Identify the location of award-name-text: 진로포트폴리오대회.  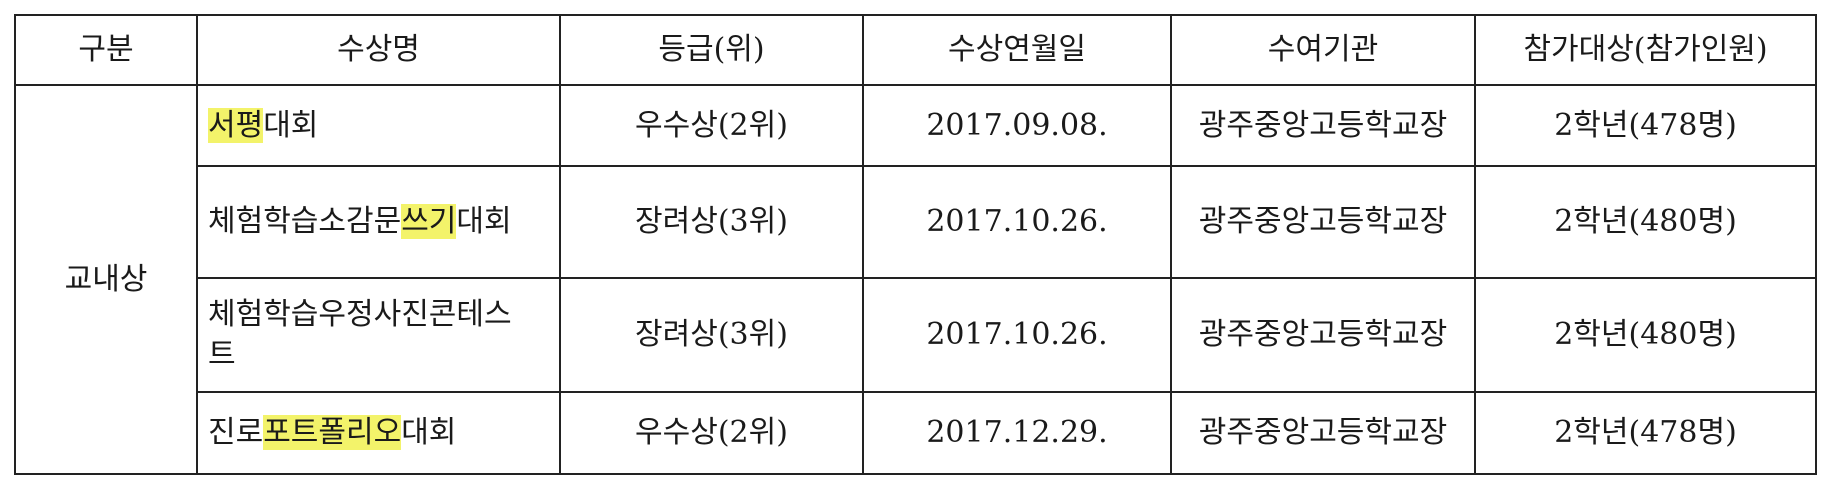
(368, 433).